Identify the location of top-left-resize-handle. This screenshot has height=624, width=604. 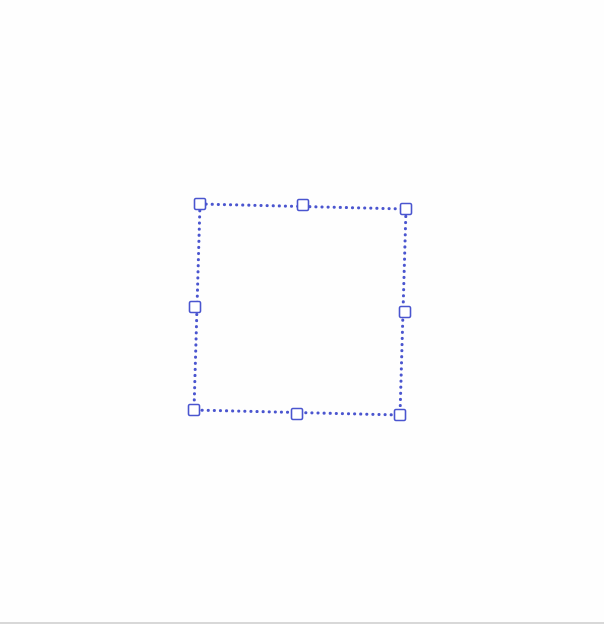
(200, 204).